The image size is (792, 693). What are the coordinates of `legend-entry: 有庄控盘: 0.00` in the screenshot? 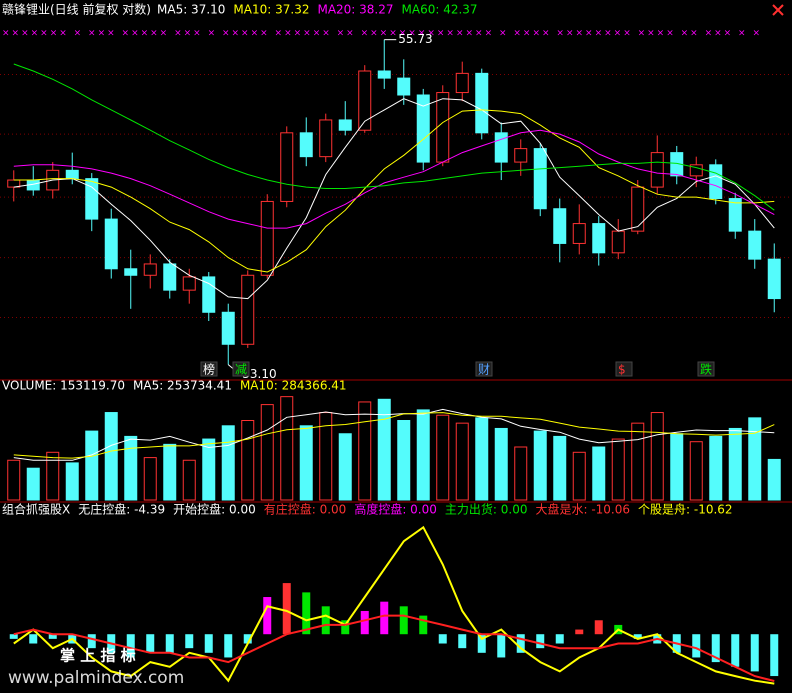 It's located at (305, 509).